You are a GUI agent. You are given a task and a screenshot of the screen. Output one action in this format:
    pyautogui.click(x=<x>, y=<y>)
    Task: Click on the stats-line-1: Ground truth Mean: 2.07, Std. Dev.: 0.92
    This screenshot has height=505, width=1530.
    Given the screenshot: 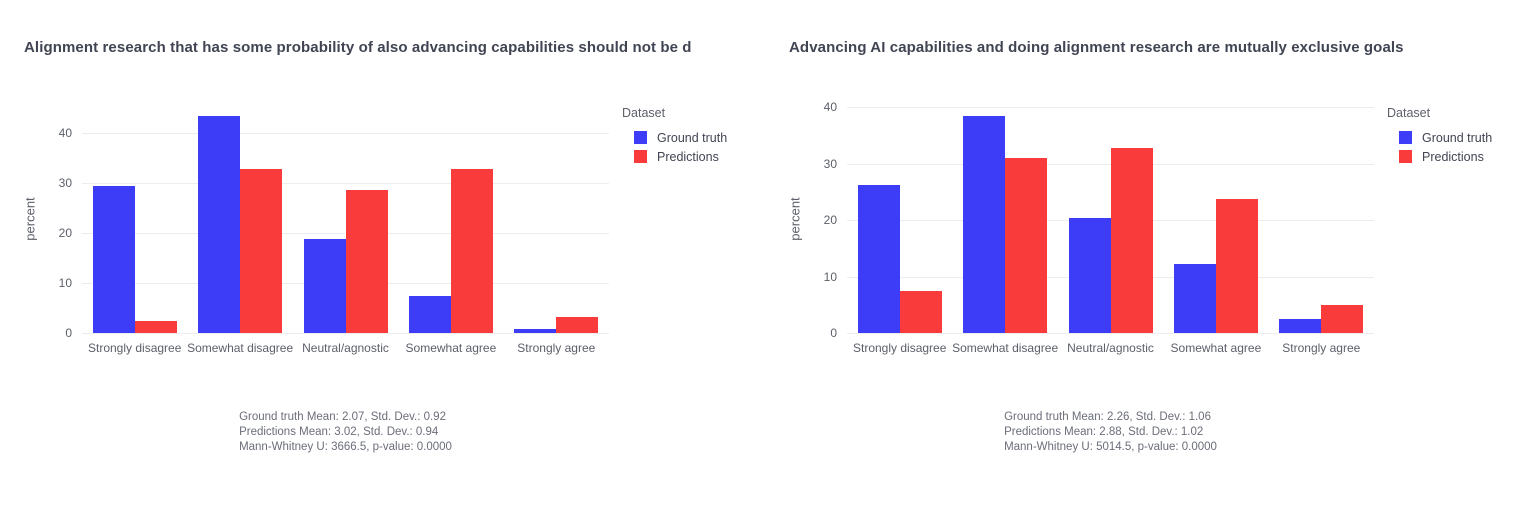 What is the action you would take?
    pyautogui.click(x=342, y=417)
    